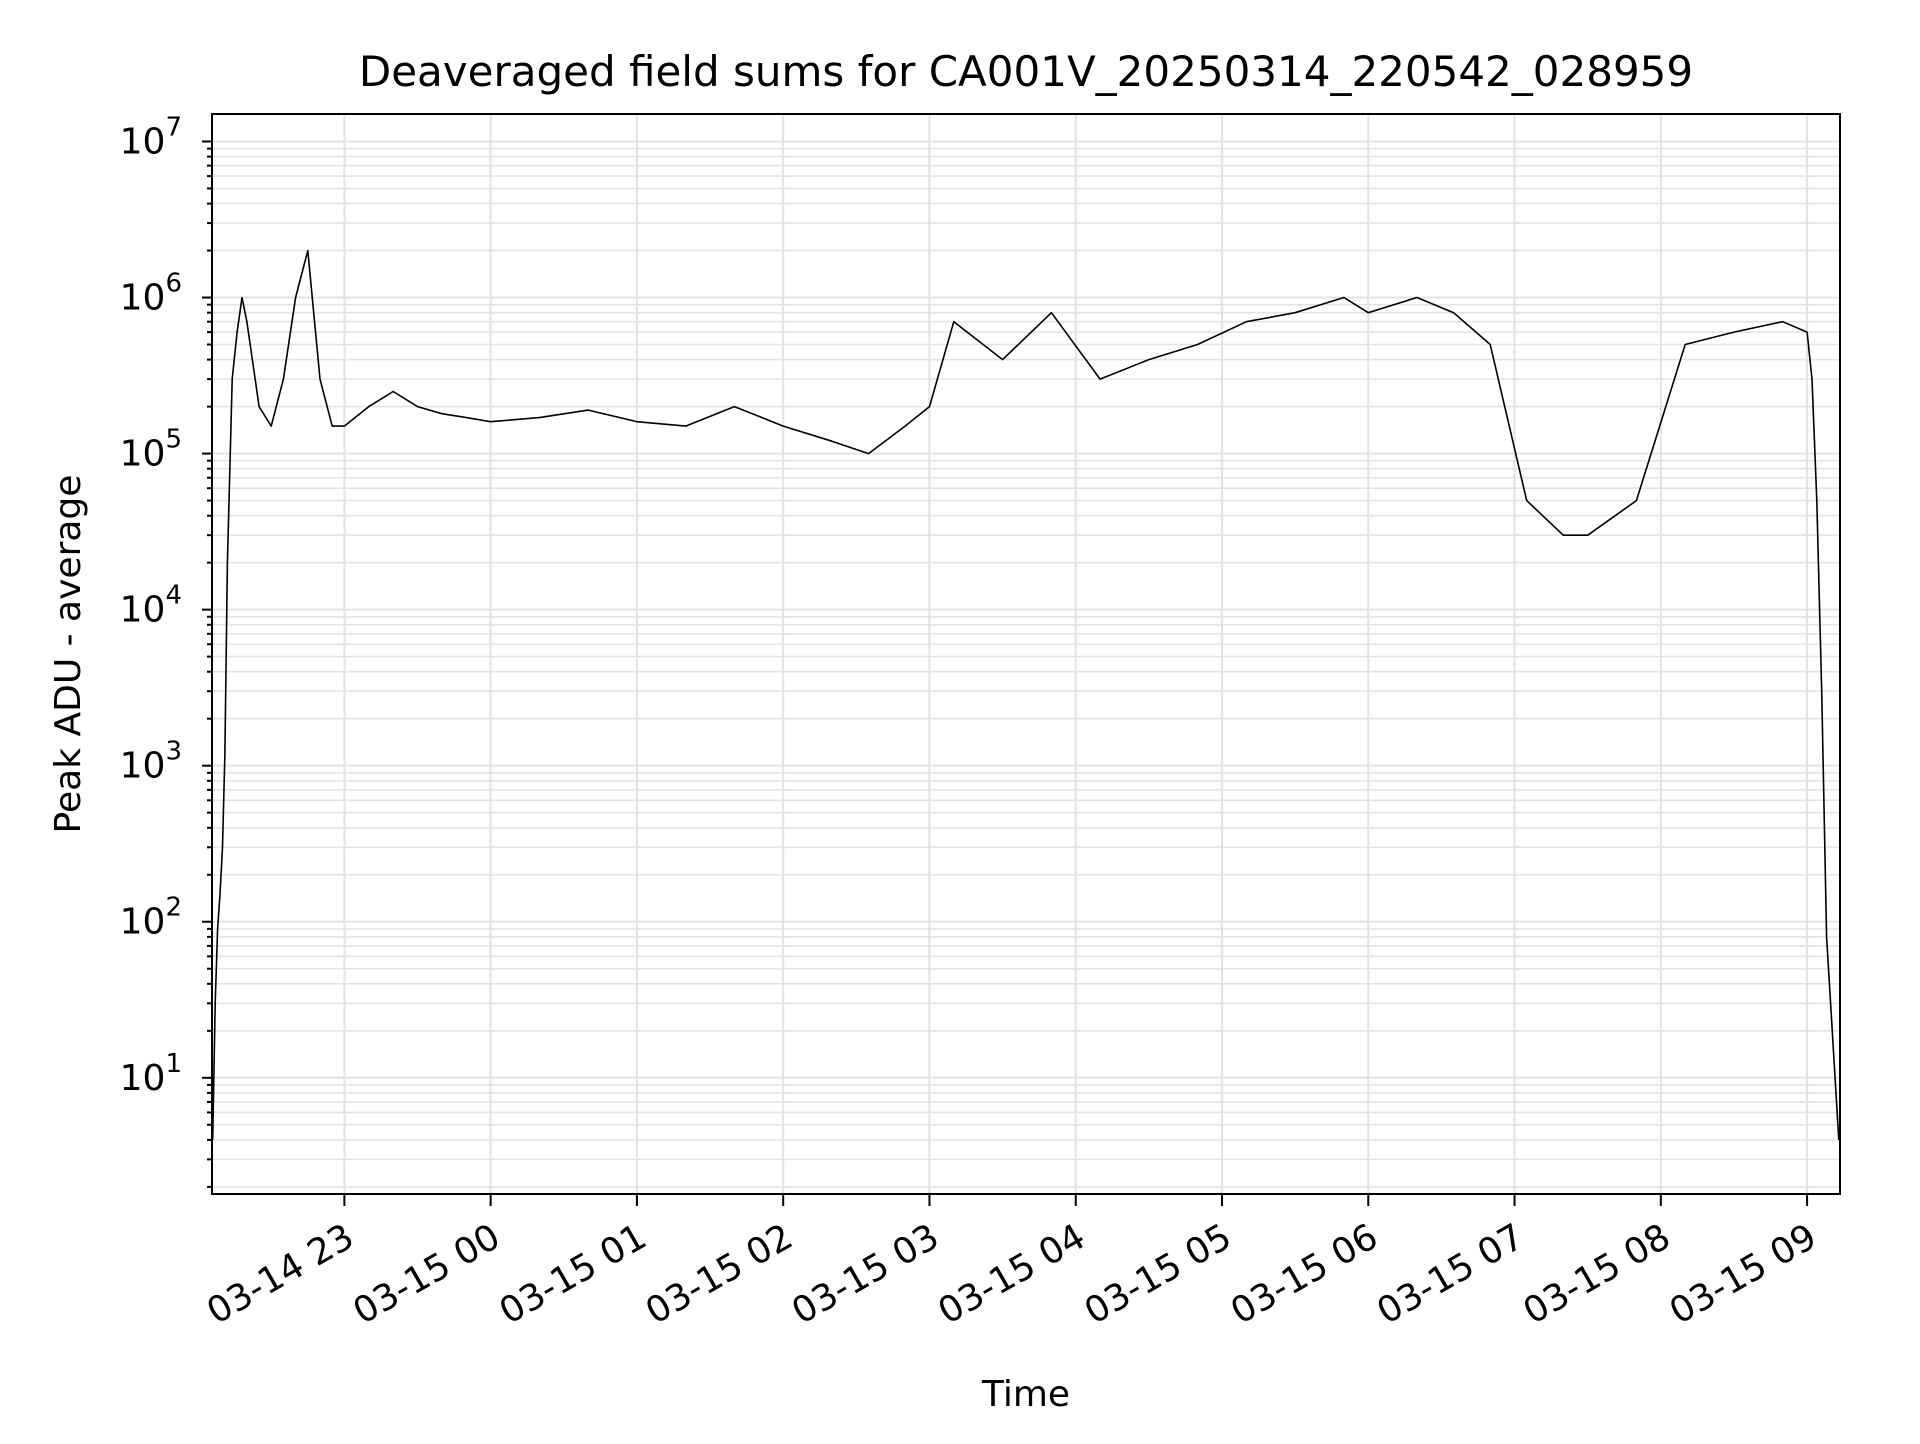  I want to click on y-tick-exponent: 6, so click(173, 284).